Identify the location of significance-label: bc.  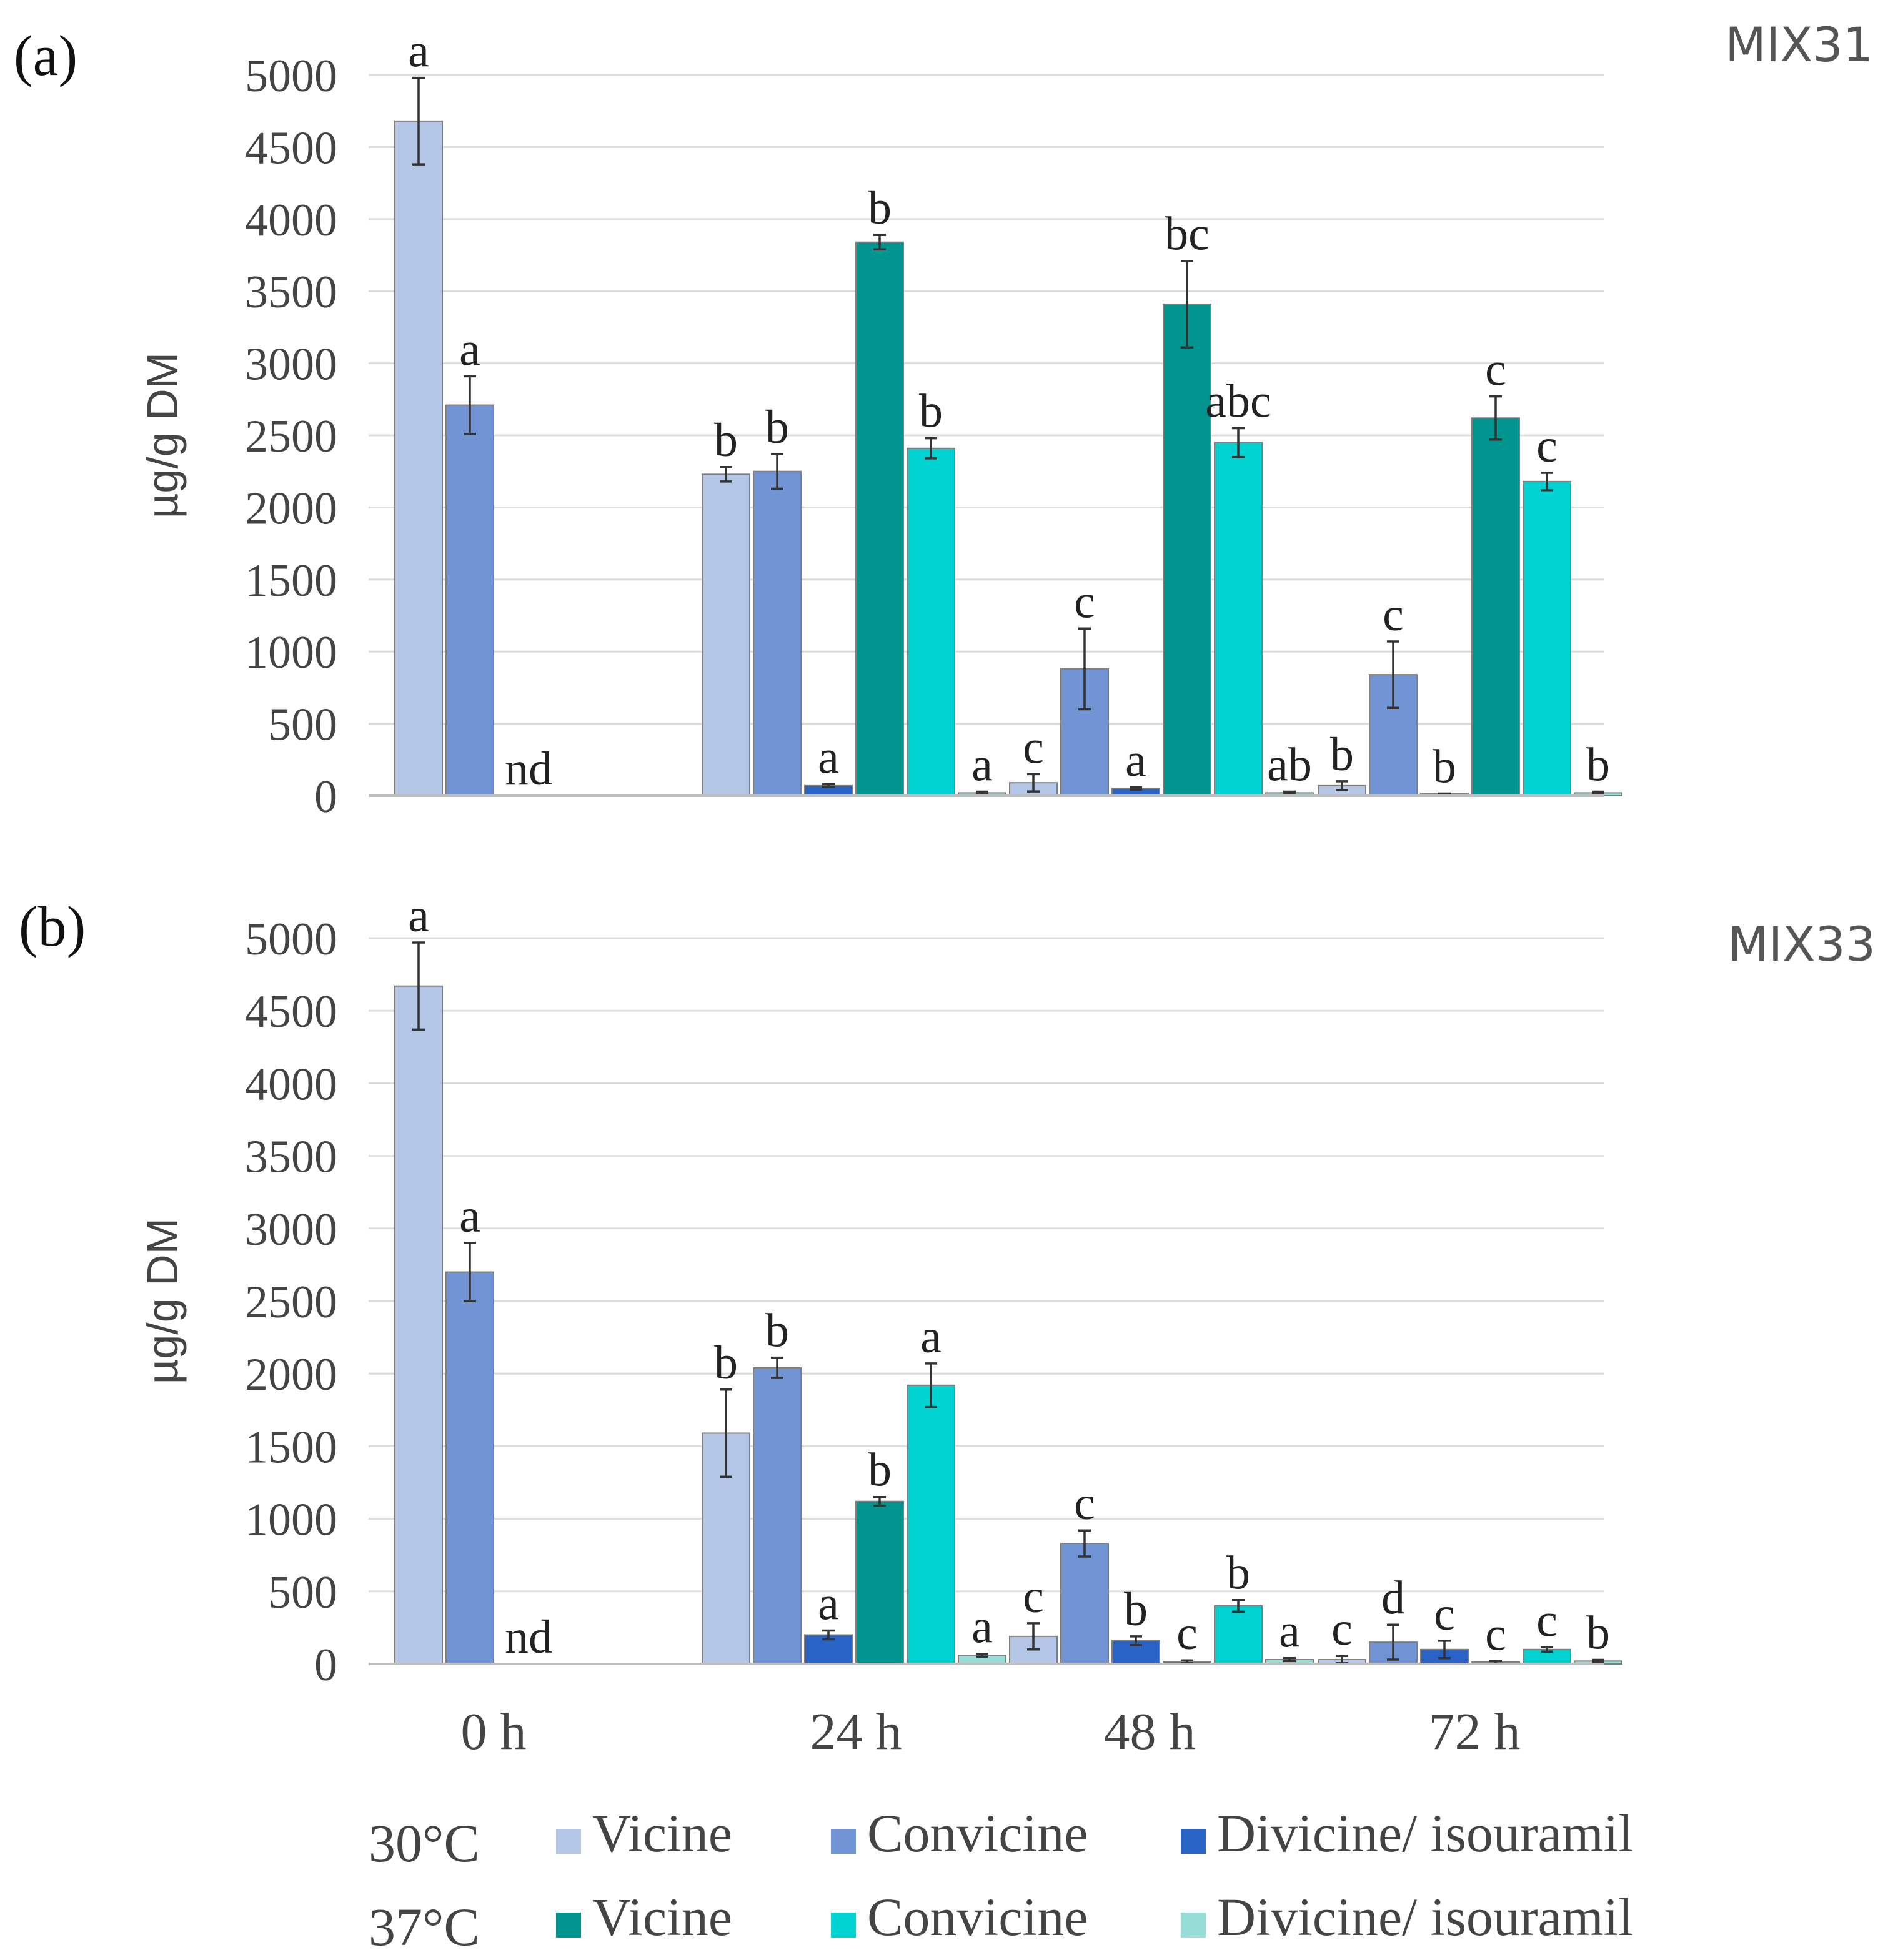
(1187, 234).